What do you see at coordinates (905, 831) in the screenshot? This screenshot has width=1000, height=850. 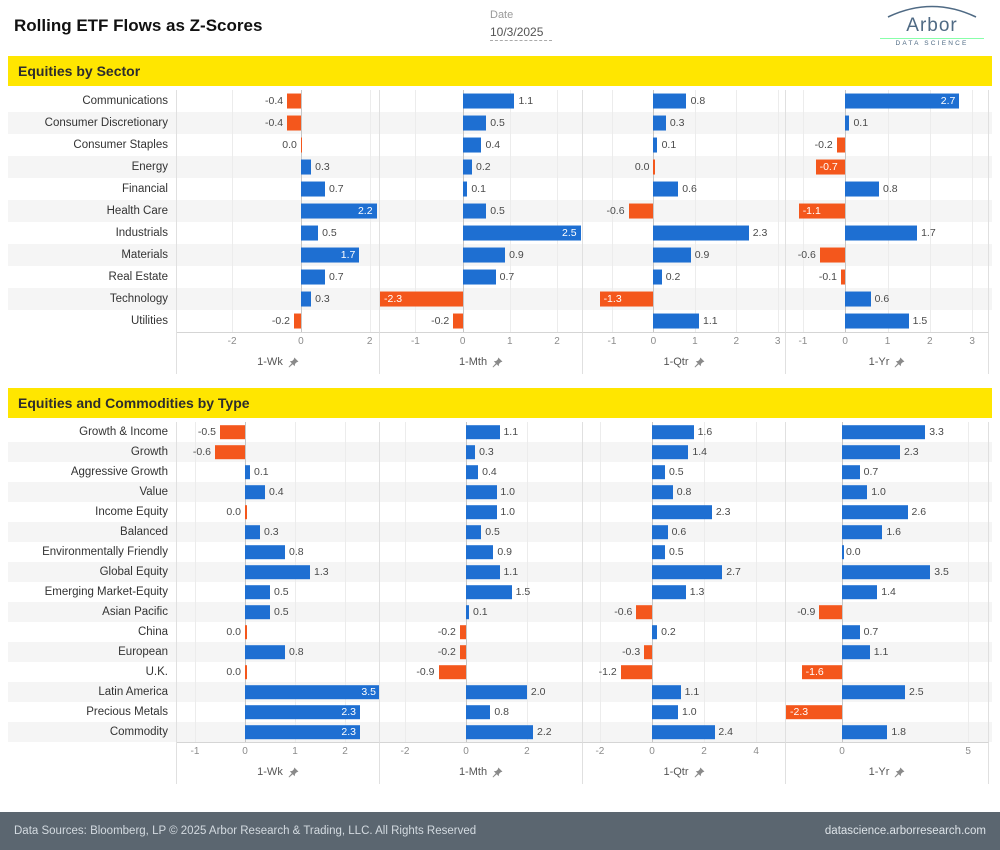 I see `footer-site-link: datascience.arborresearch.com` at bounding box center [905, 831].